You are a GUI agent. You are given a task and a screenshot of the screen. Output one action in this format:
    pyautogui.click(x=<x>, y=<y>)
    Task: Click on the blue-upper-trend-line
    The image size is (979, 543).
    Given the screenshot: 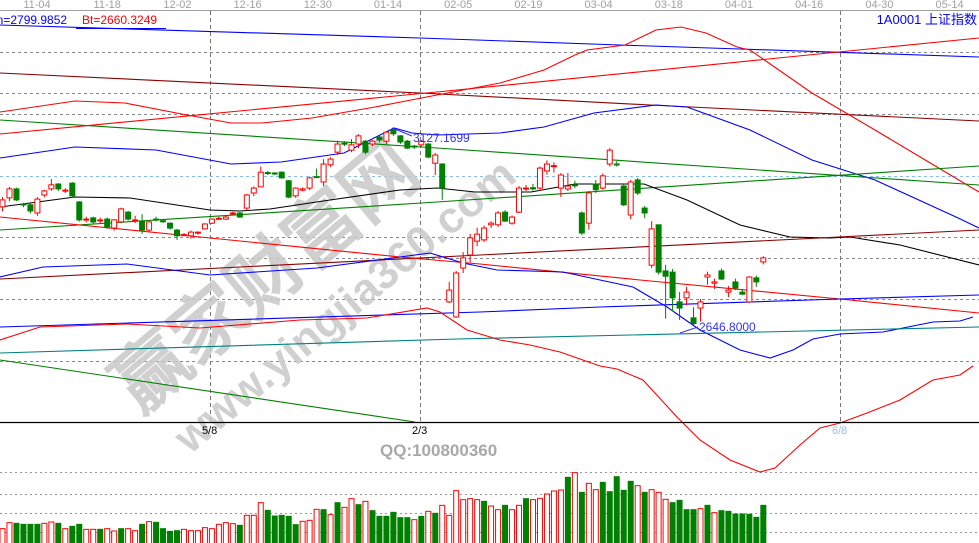 What is the action you would take?
    pyautogui.click(x=489, y=41)
    